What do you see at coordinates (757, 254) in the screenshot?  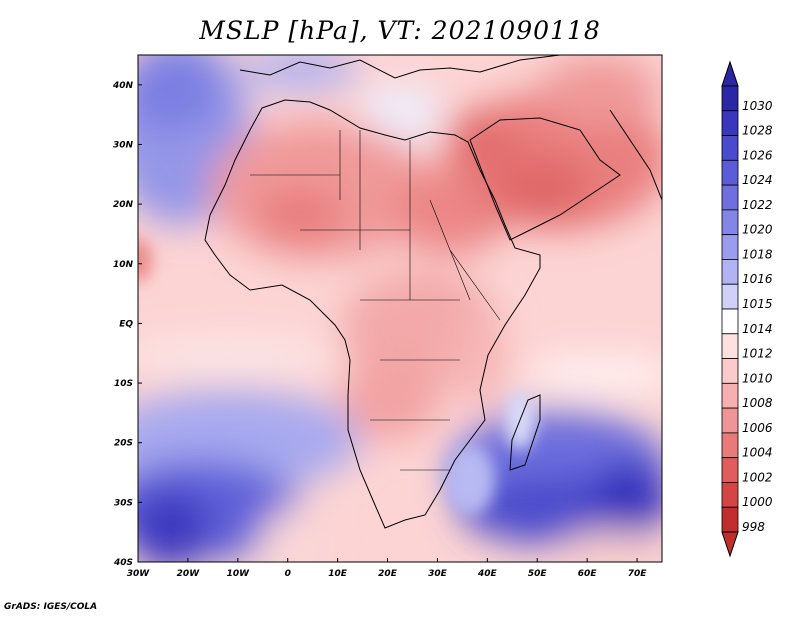 I see `colorbar-label: 1018` at bounding box center [757, 254].